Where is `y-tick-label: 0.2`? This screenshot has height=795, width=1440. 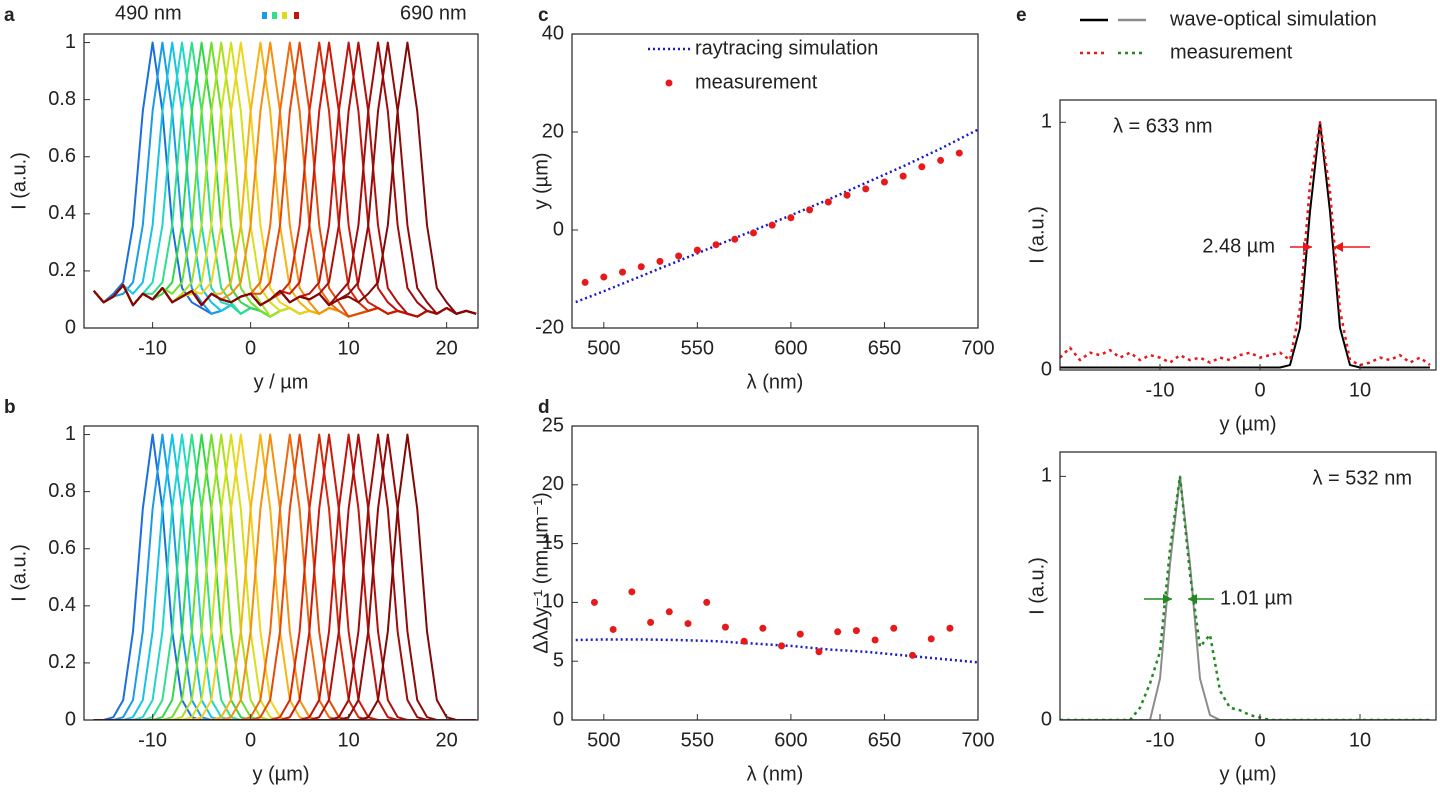 y-tick-label: 0.2 is located at coordinates (62, 270).